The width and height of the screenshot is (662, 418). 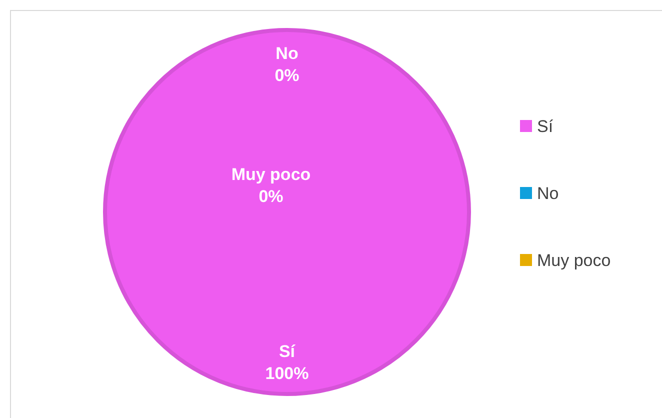 What do you see at coordinates (574, 260) in the screenshot?
I see `legend-label: Muy poco` at bounding box center [574, 260].